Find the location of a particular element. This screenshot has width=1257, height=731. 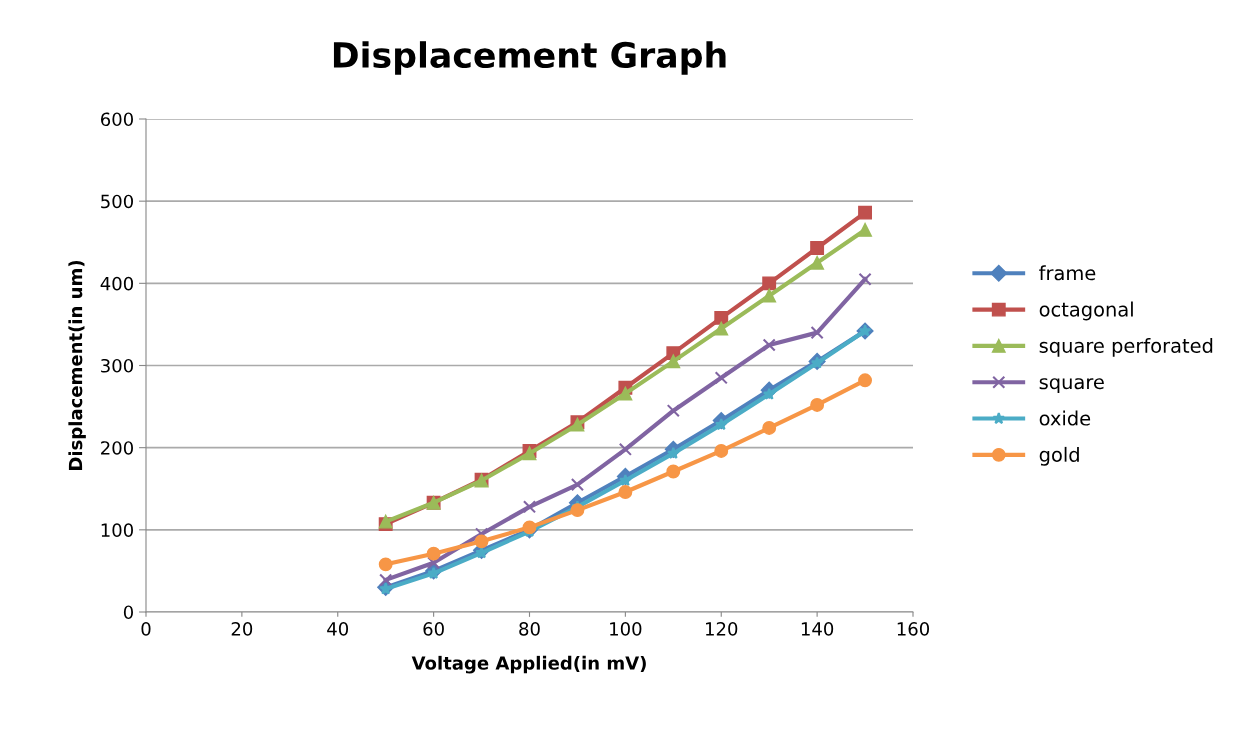

x-tick-label: 120 is located at coordinates (722, 629).